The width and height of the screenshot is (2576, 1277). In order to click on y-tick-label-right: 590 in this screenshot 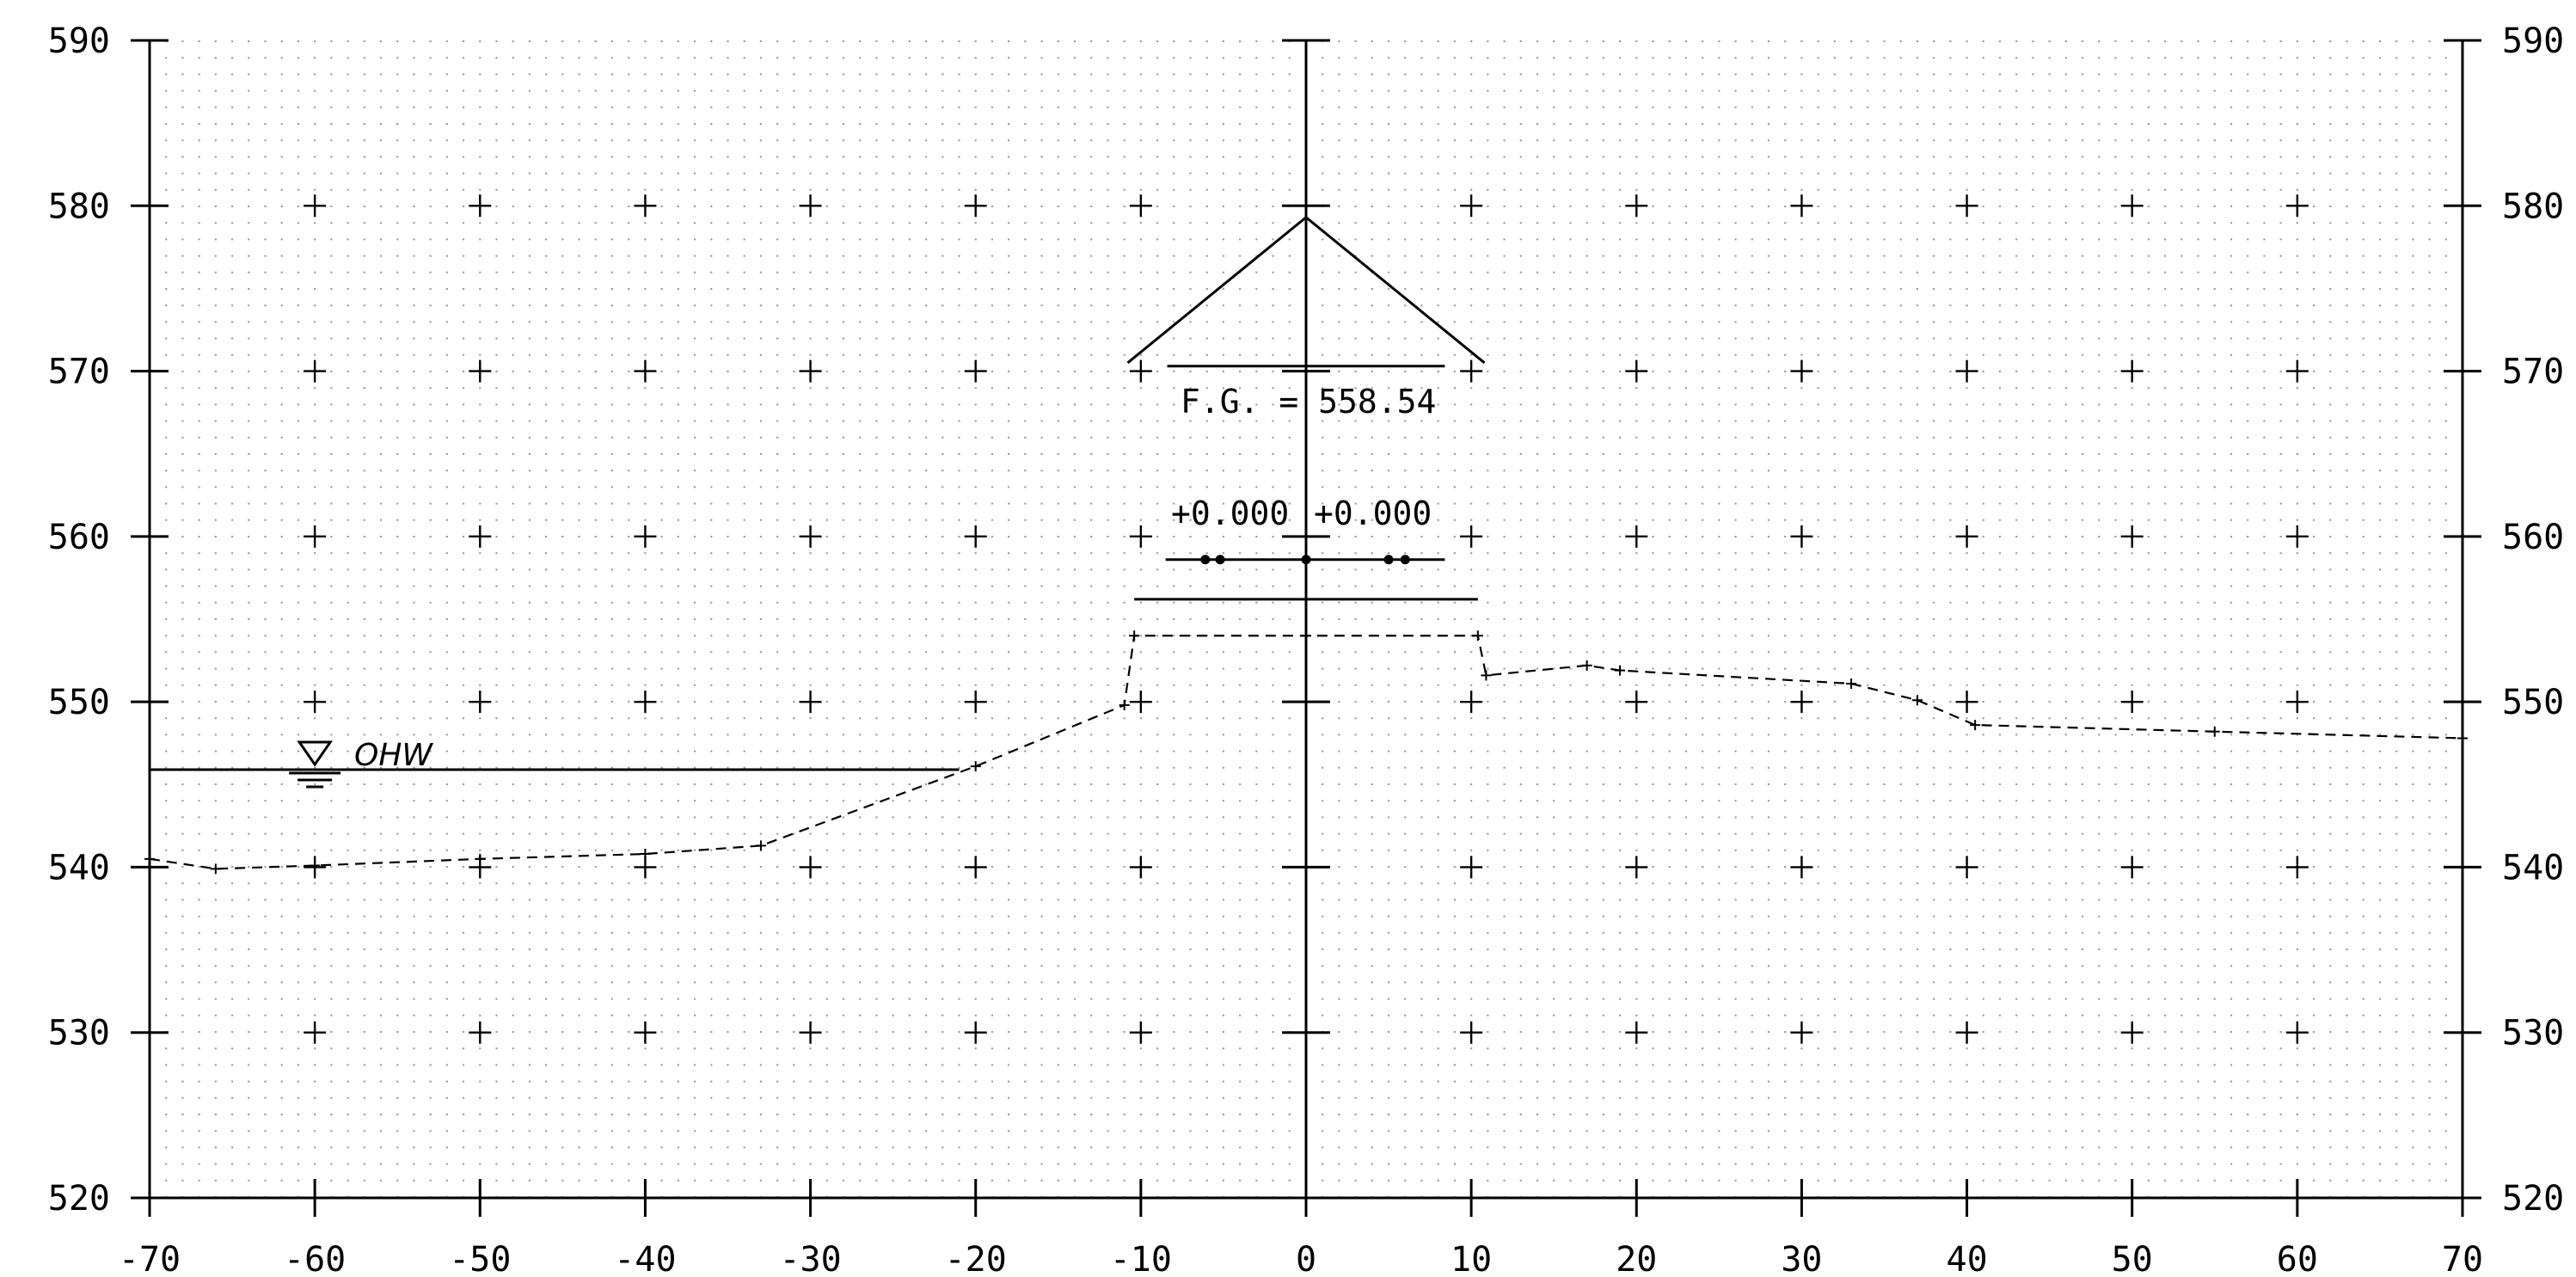, I will do `click(2533, 41)`.